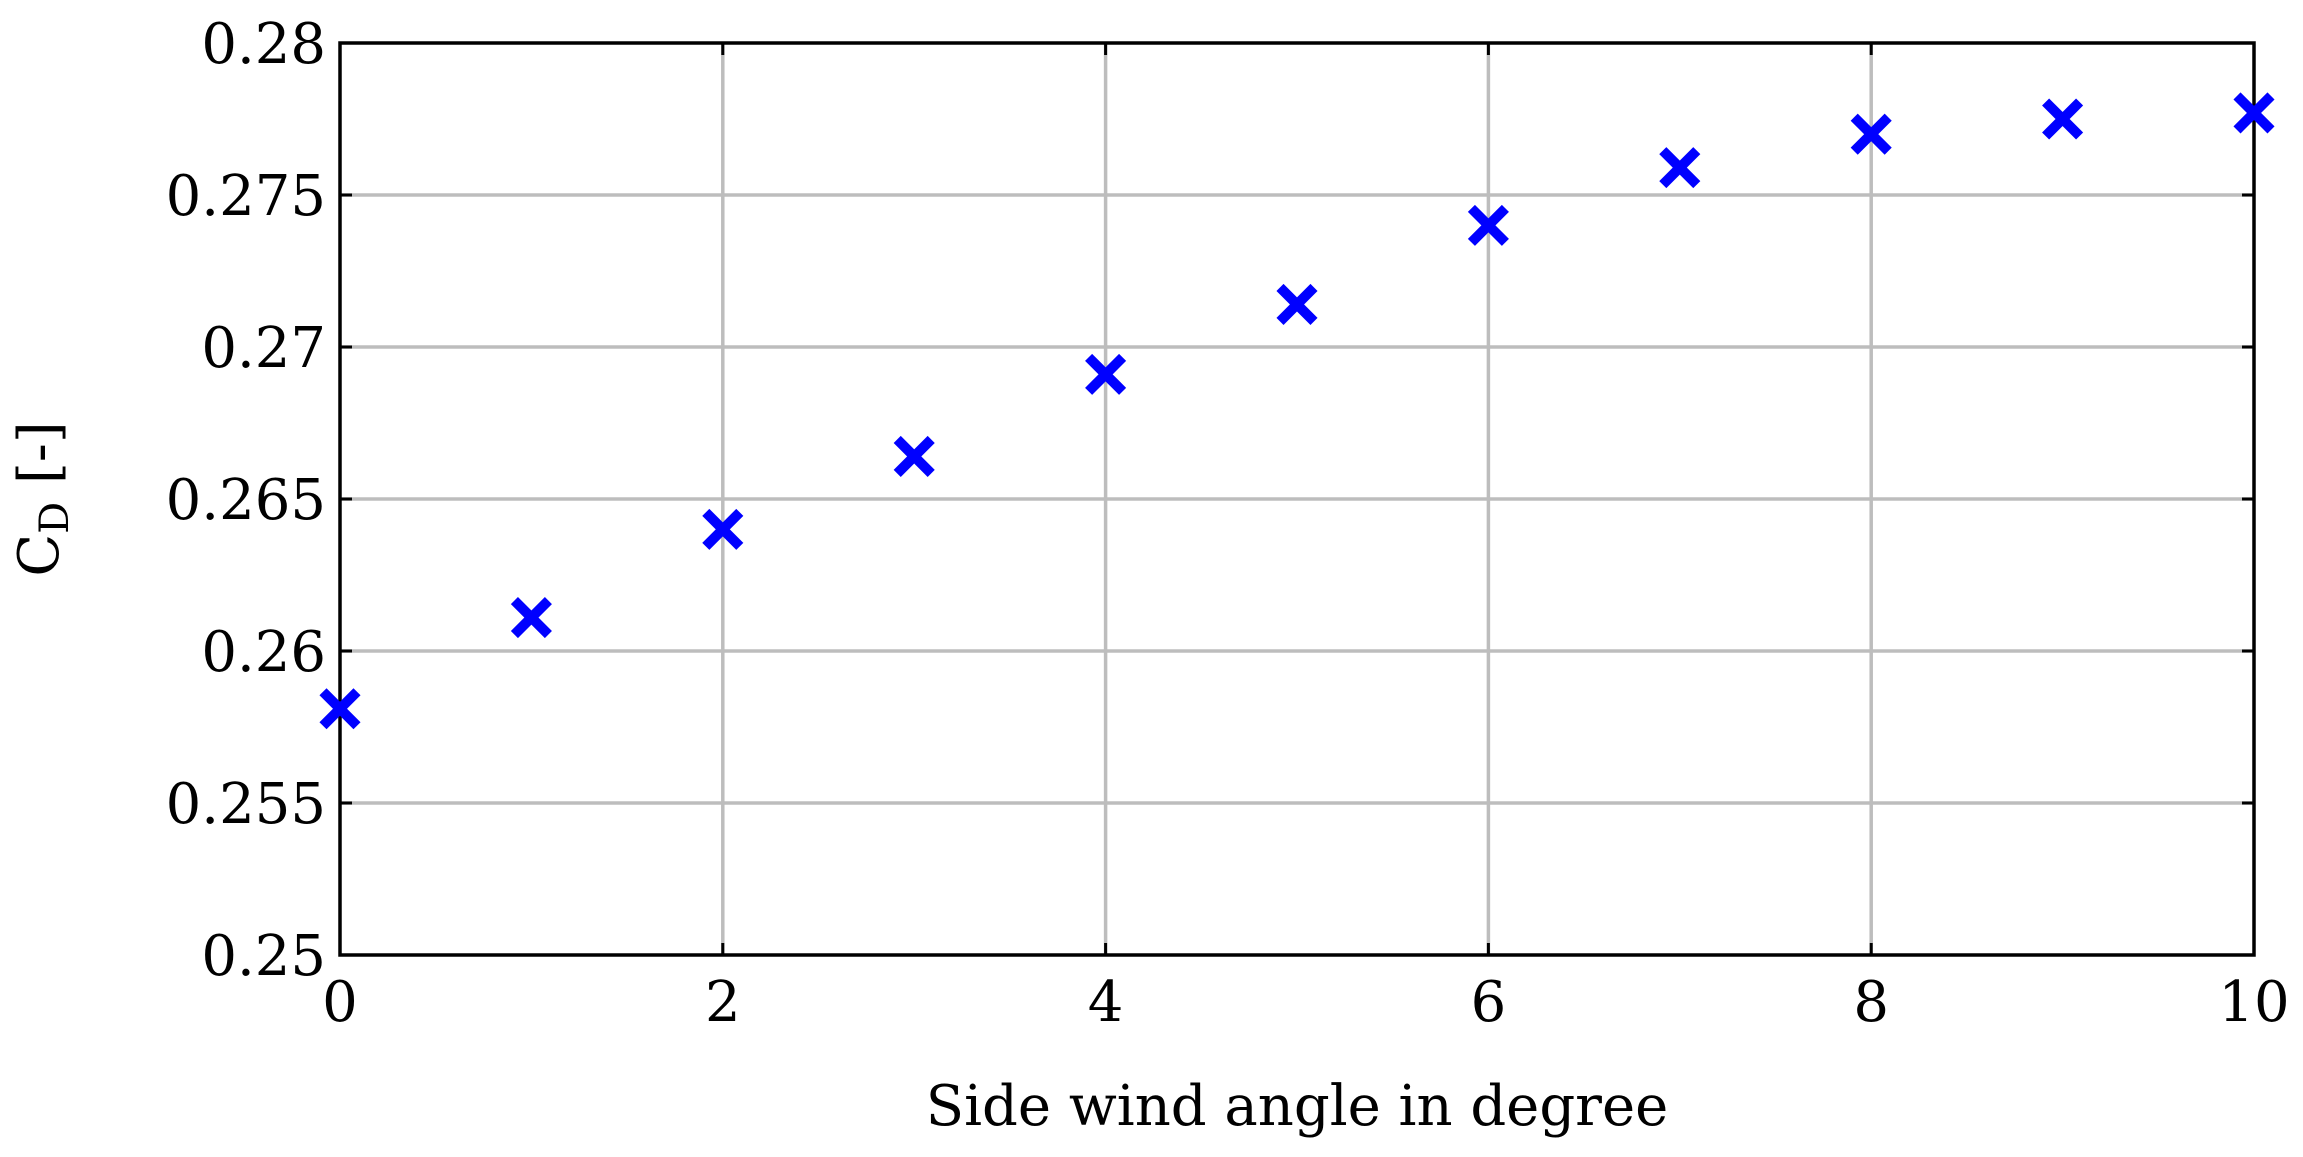  I want to click on x-tick-labels: 0 2 4 6 8 10, so click(1305, 1002).